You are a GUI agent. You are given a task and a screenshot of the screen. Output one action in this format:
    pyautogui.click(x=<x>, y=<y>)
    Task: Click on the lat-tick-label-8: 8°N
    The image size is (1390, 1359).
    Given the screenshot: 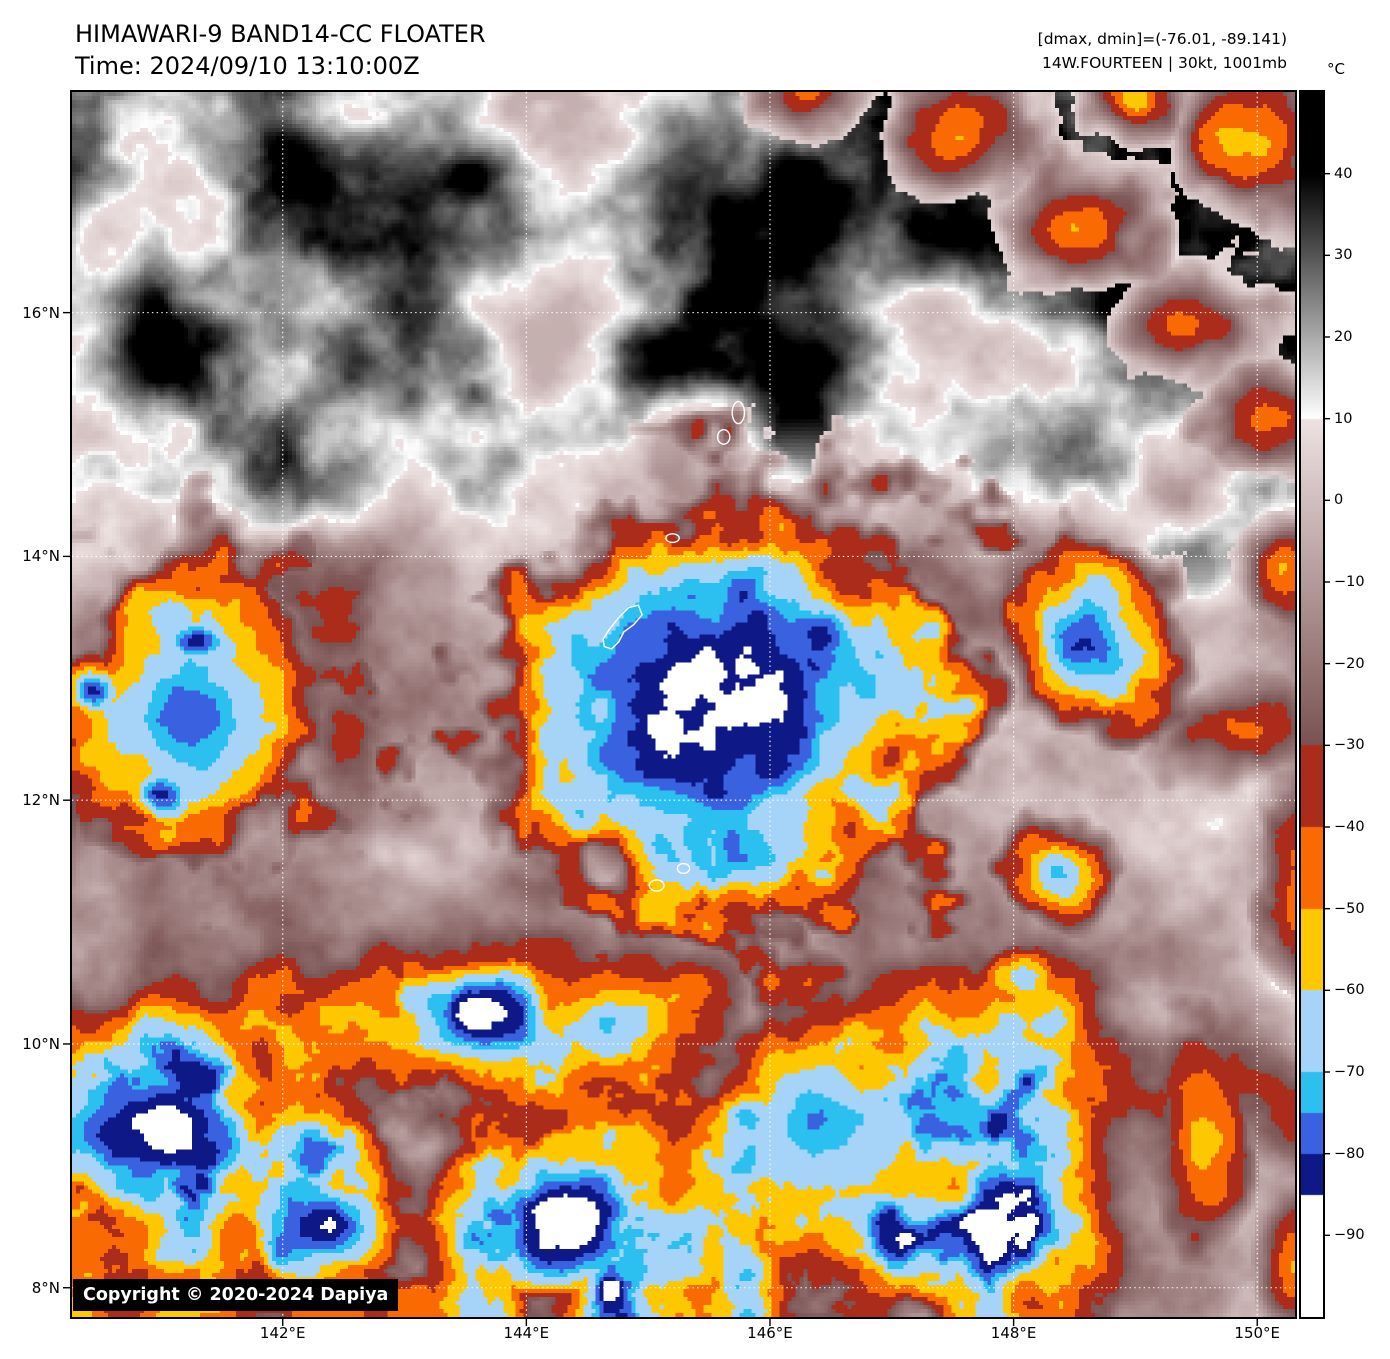 What is the action you would take?
    pyautogui.click(x=45, y=1287)
    